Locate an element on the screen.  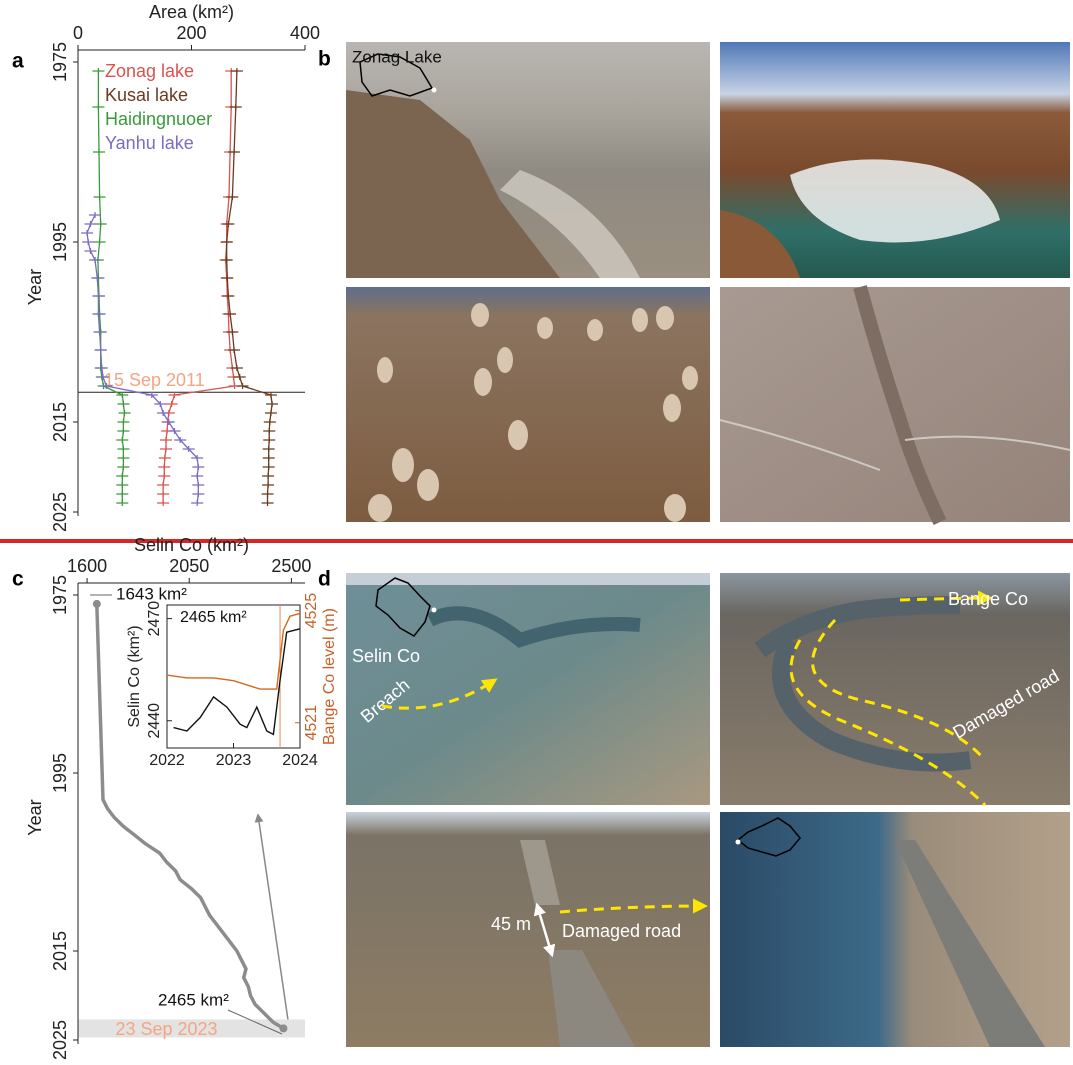
event-label: 23 Sep 2023 is located at coordinates (166, 1029).